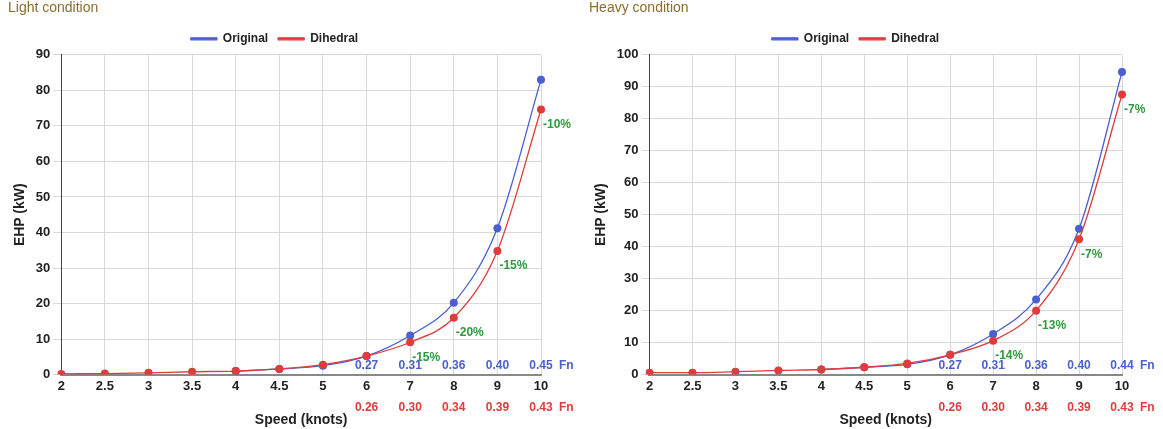 The width and height of the screenshot is (1163, 429). I want to click on annotation: 0.44, so click(1122, 364).